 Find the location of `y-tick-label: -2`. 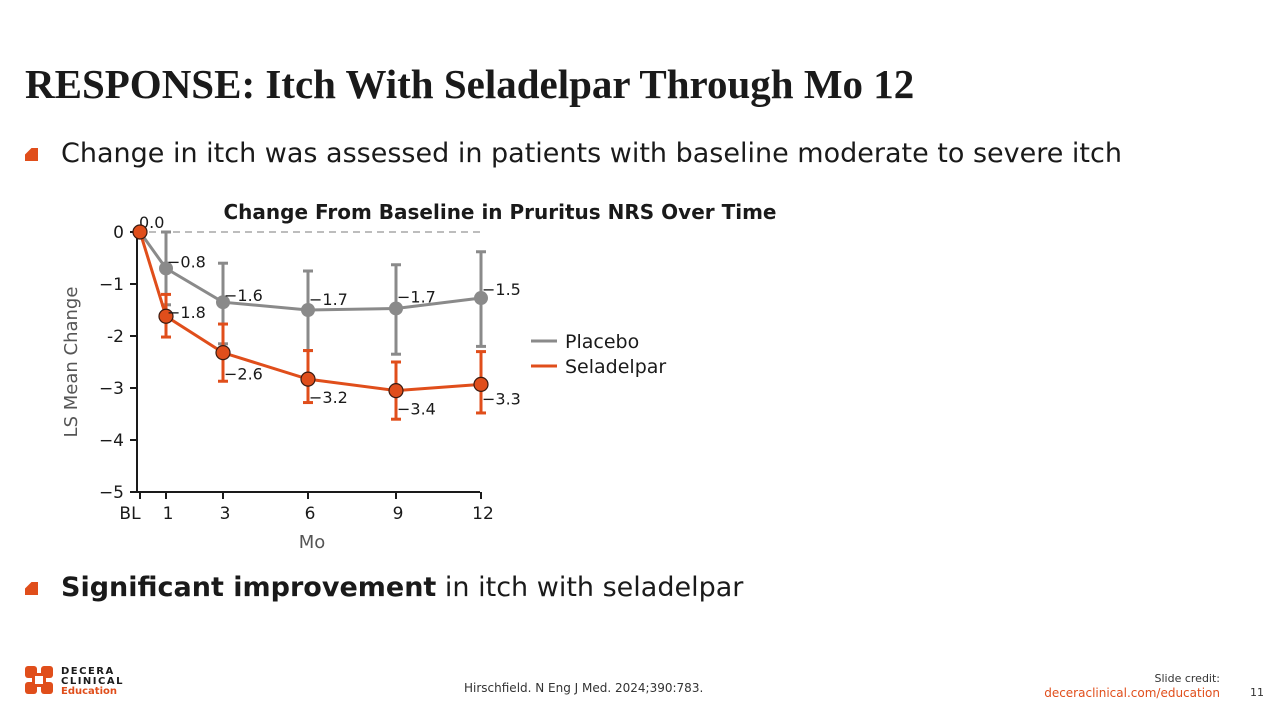

y-tick-label: -2 is located at coordinates (115, 337).